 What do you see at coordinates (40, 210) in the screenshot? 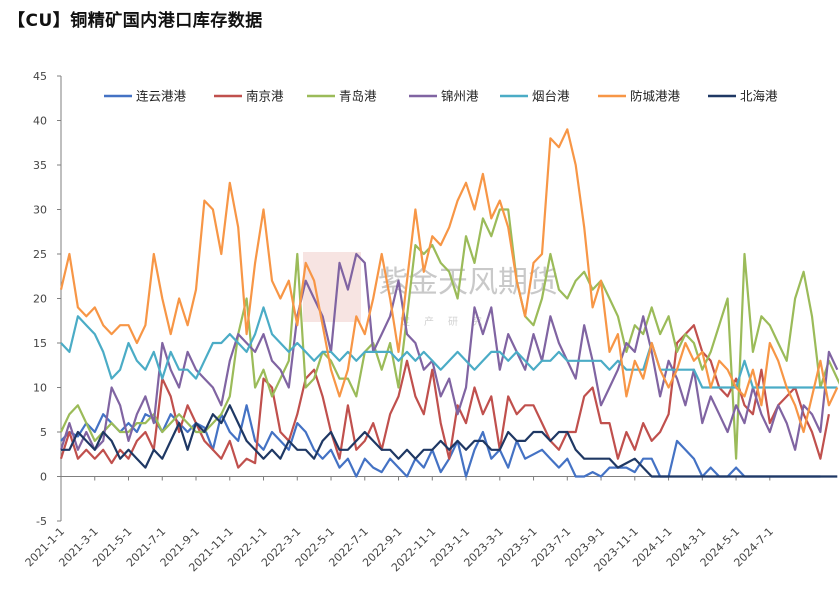
I see `y-tick-label: 30` at bounding box center [40, 210].